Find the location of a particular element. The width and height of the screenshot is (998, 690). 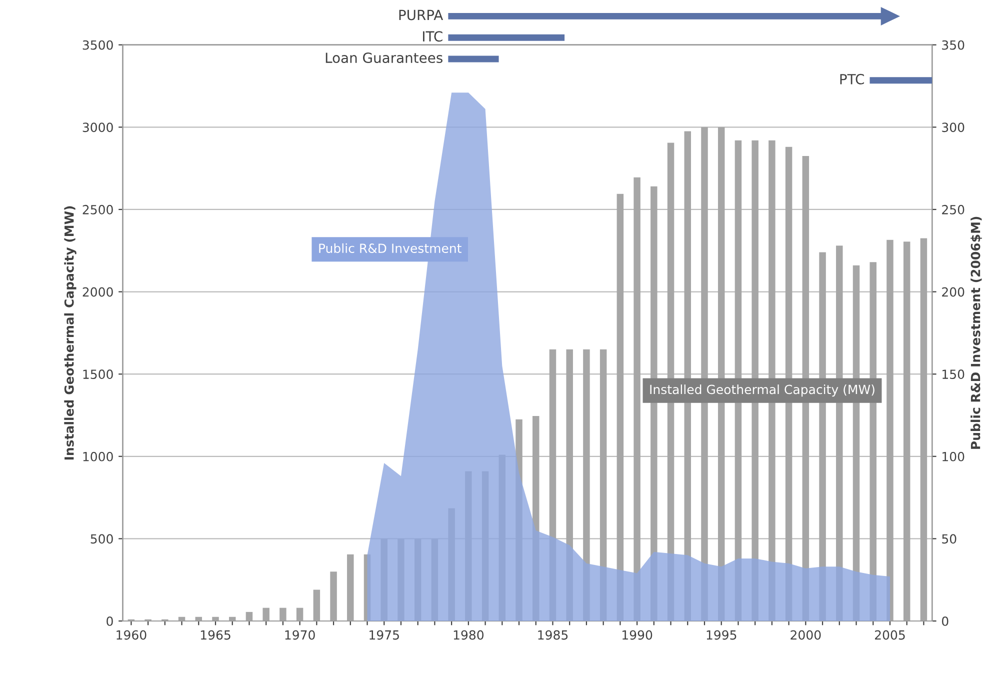

x-tick-label: 1960 is located at coordinates (131, 635).